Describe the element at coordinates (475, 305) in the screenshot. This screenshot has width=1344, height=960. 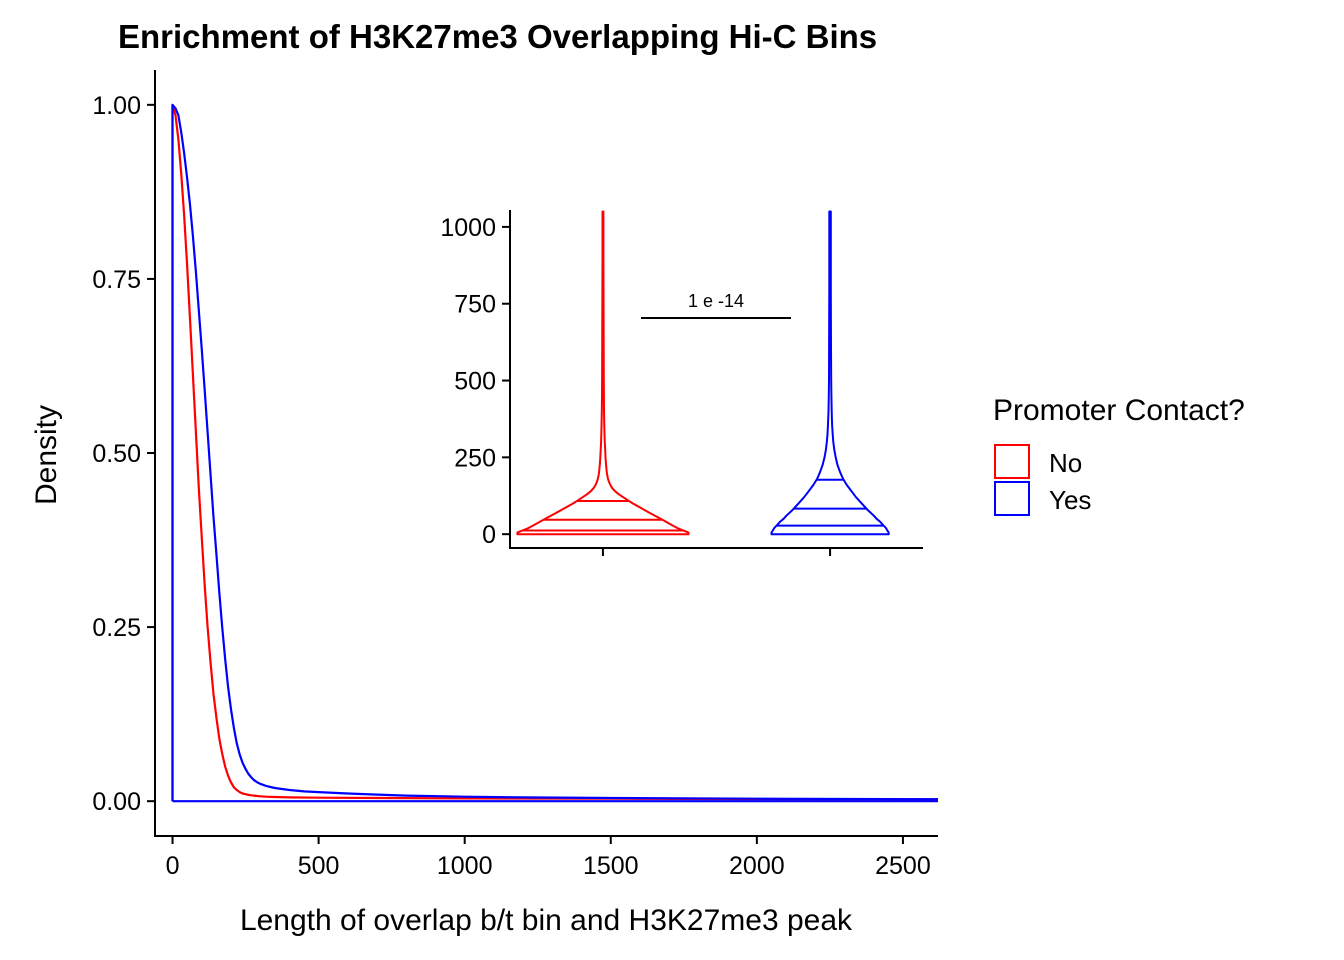
I see `inset-y-tick-label: 750` at that location.